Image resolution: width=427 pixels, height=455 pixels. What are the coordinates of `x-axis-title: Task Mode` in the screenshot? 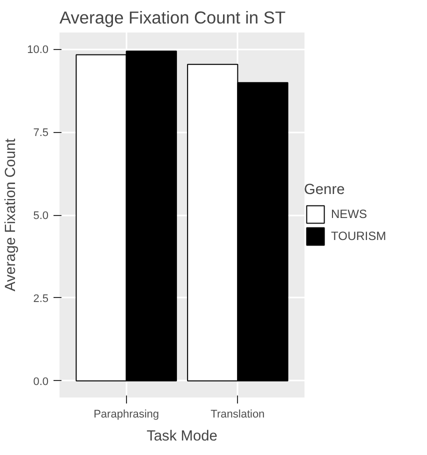 It's located at (182, 436).